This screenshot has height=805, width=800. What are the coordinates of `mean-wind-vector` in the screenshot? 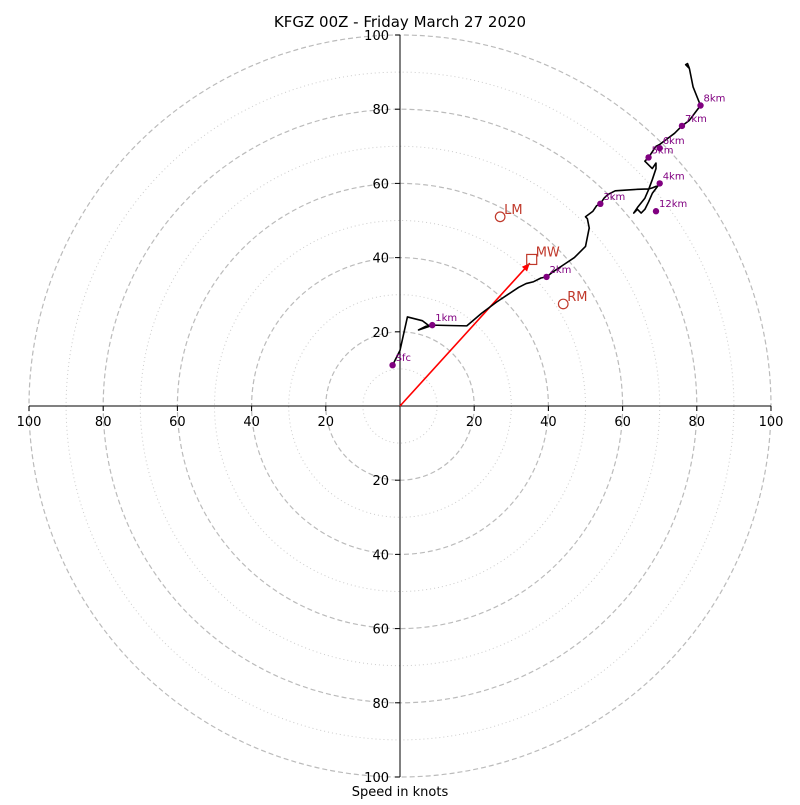 It's located at (465, 334).